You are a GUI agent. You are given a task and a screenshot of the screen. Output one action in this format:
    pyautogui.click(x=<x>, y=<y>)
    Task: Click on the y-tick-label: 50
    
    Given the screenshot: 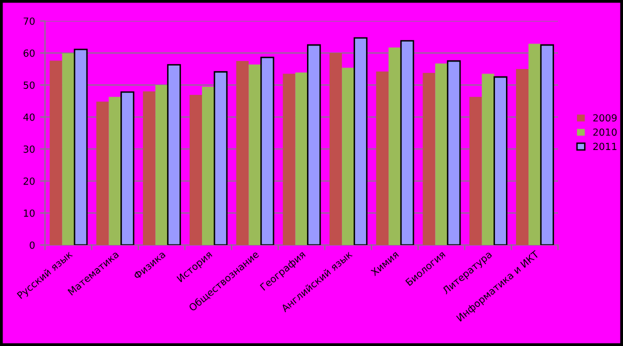 What is the action you would take?
    pyautogui.click(x=29, y=85)
    